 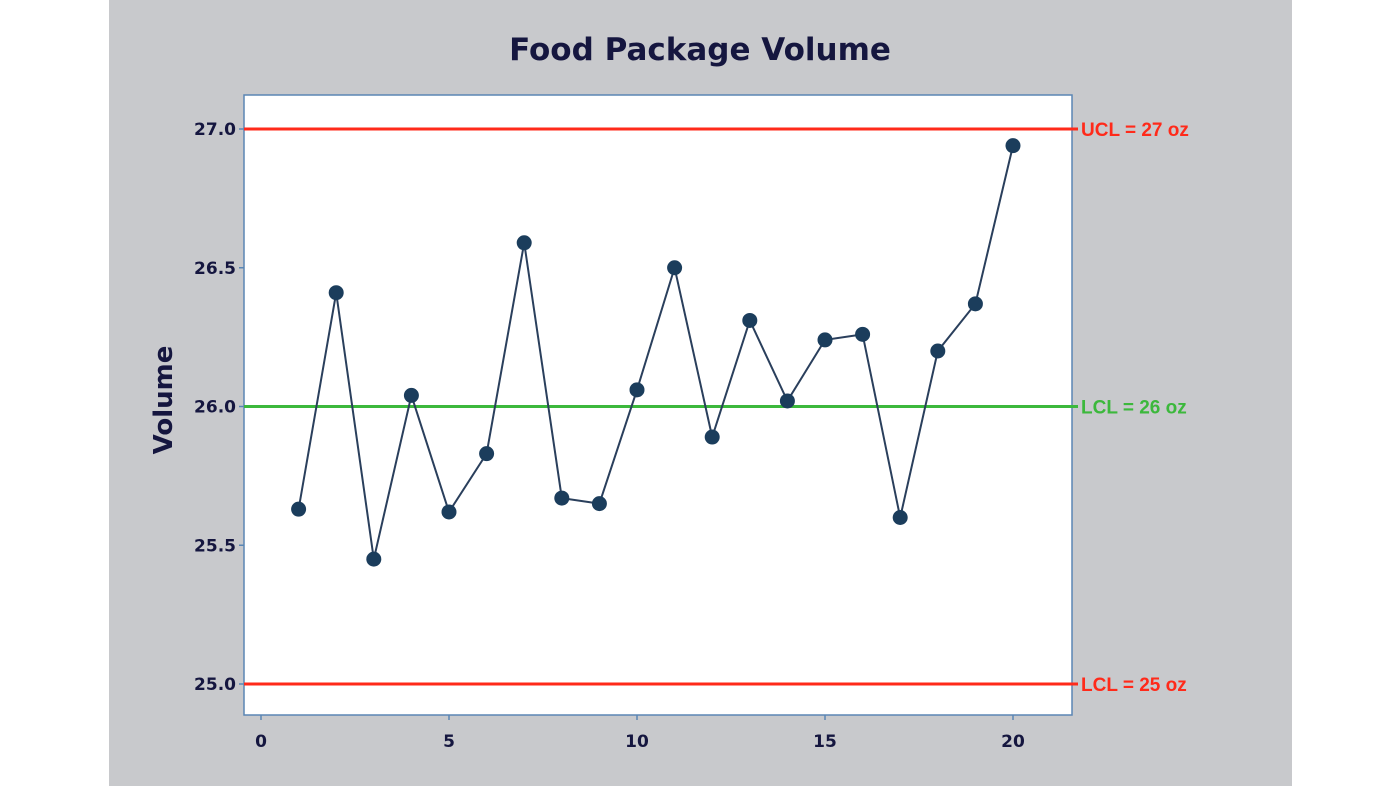 What do you see at coordinates (164, 400) in the screenshot?
I see `y-axis-label: Volume` at bounding box center [164, 400].